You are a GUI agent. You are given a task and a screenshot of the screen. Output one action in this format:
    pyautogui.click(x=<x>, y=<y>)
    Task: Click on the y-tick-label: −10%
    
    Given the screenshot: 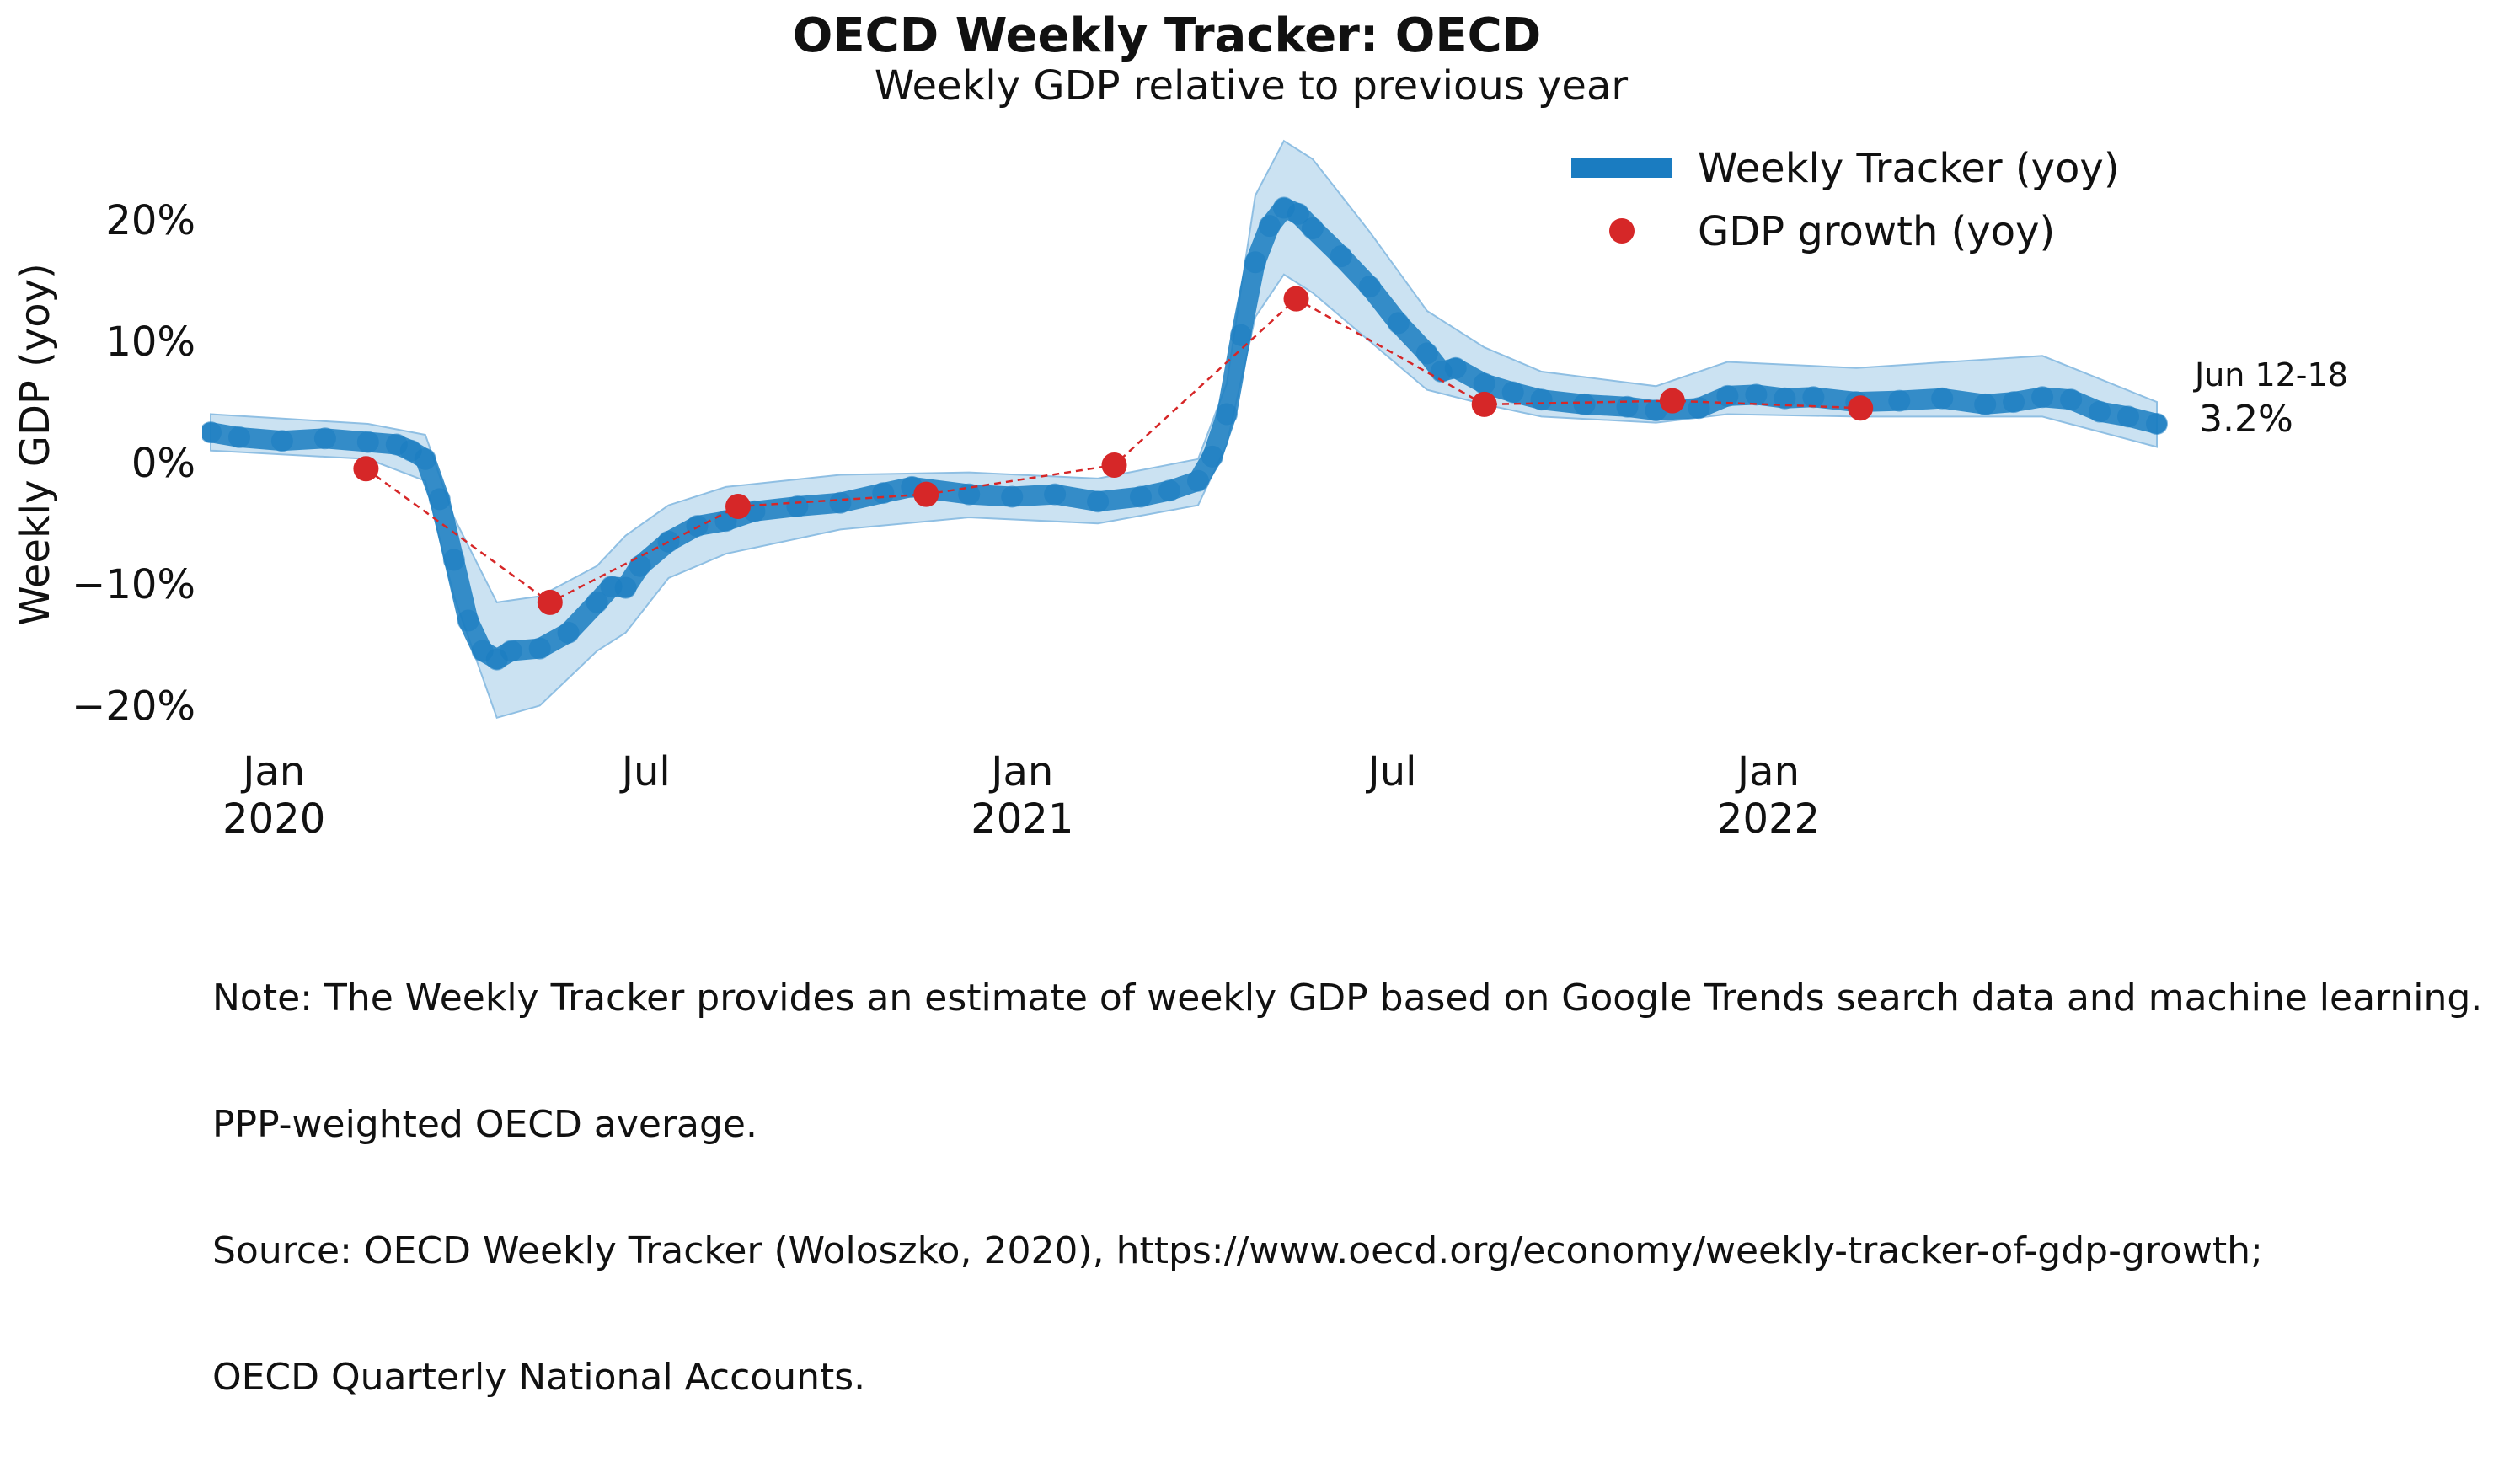 What is the action you would take?
    pyautogui.click(x=133, y=584)
    